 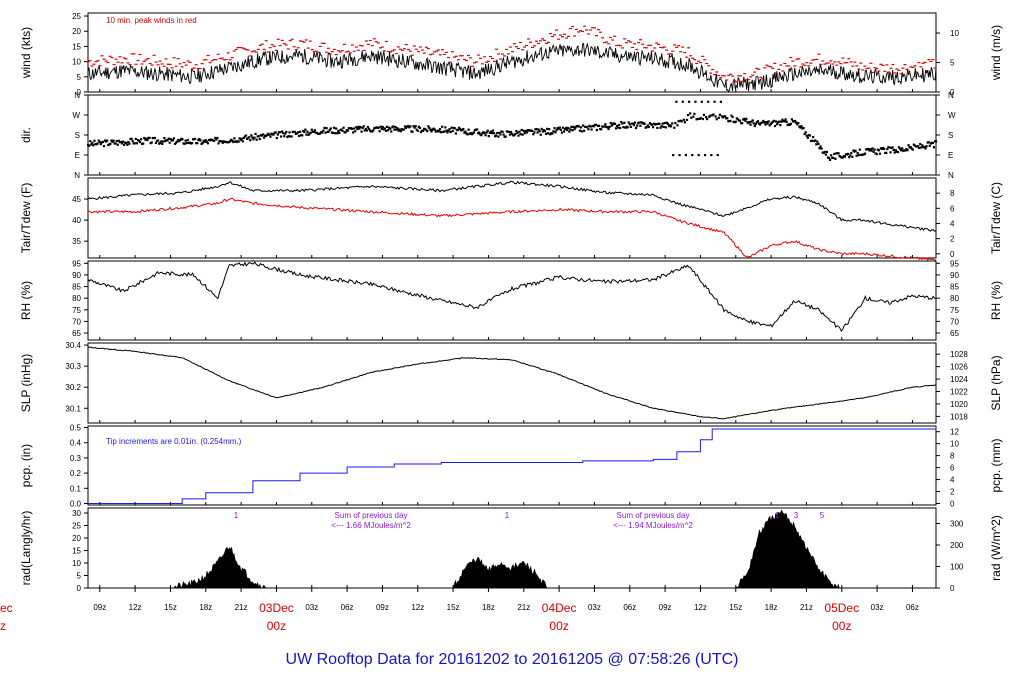 I want to click on y-tick-label-right-slp: 1028, so click(x=959, y=354).